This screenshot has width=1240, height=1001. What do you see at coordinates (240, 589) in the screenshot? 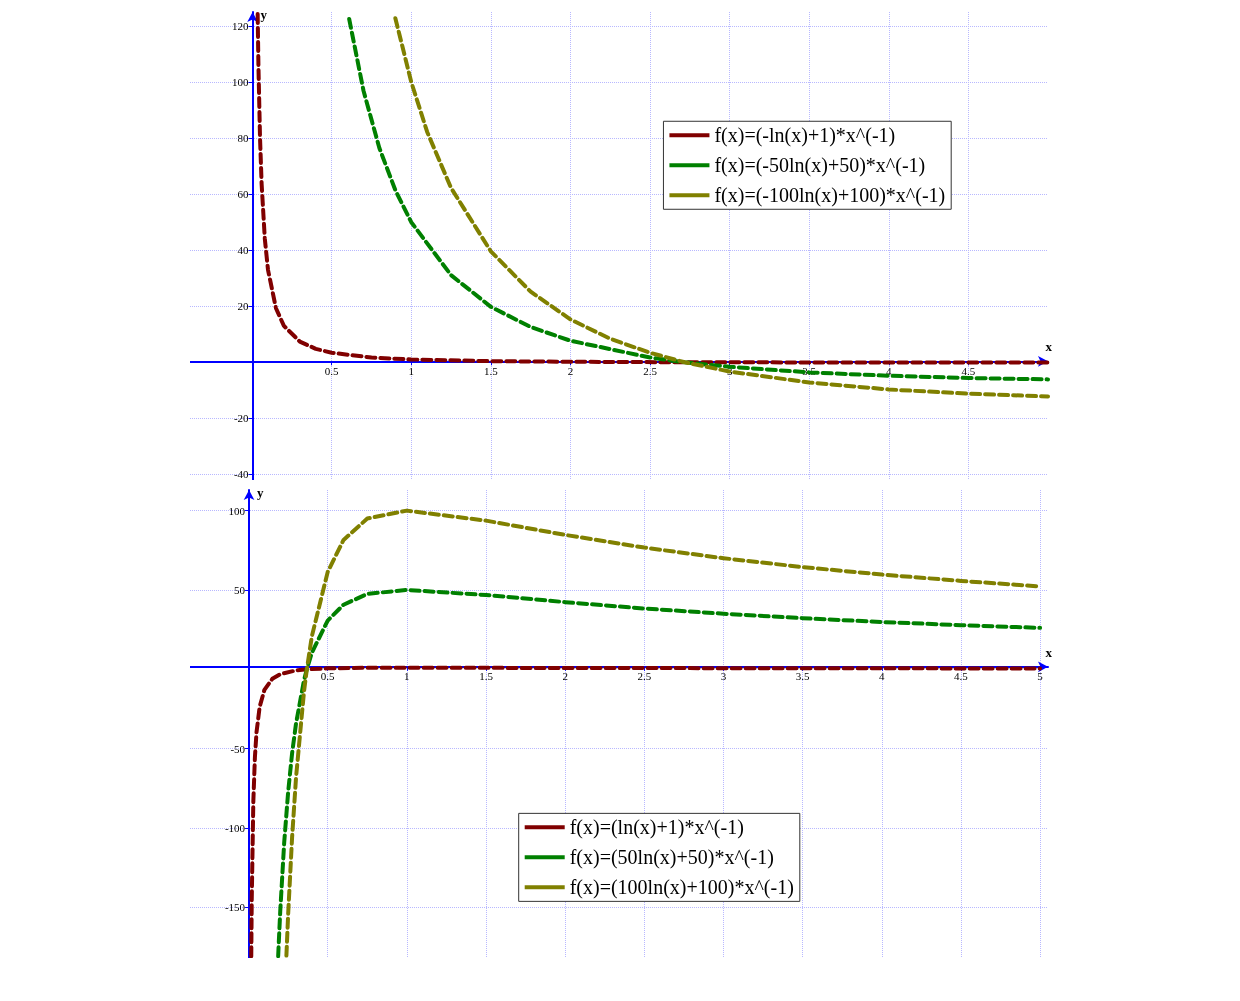
I see `y-tick-label: 50` at bounding box center [240, 589].